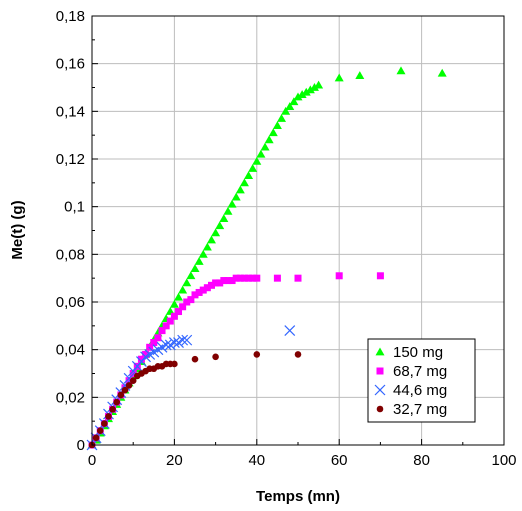  What do you see at coordinates (298, 496) in the screenshot?
I see `x-axis-title: Temps (mn)` at bounding box center [298, 496].